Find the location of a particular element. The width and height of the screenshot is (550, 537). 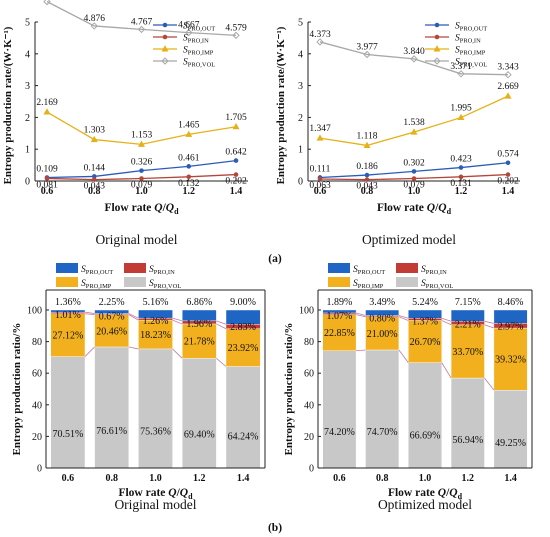

bar-label: 1.37% is located at coordinates (425, 321).